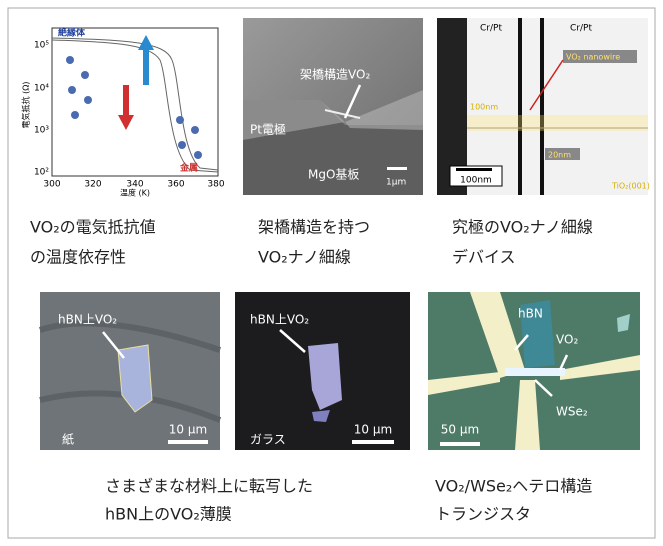  Describe the element at coordinates (188, 168) in the screenshot. I see `label-metal: 金属` at that location.